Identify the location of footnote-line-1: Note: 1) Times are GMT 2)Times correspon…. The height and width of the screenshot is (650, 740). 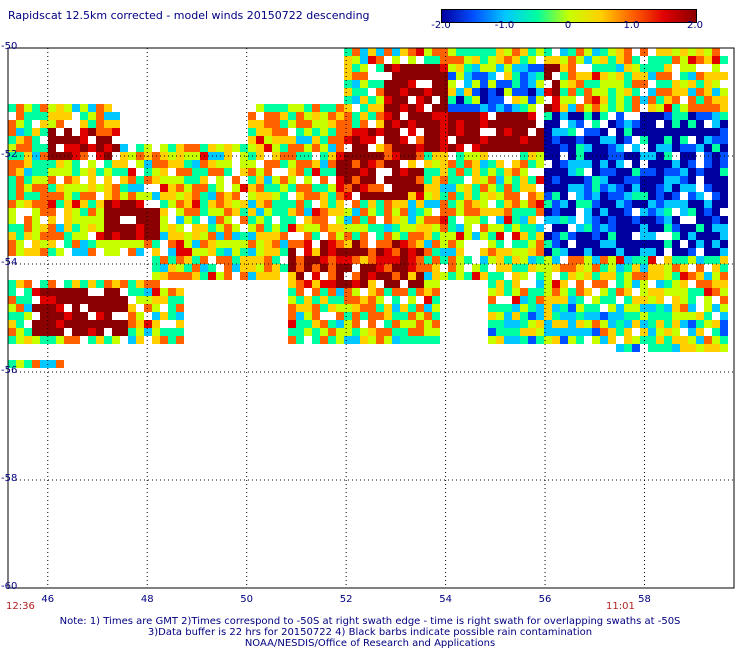
(370, 621).